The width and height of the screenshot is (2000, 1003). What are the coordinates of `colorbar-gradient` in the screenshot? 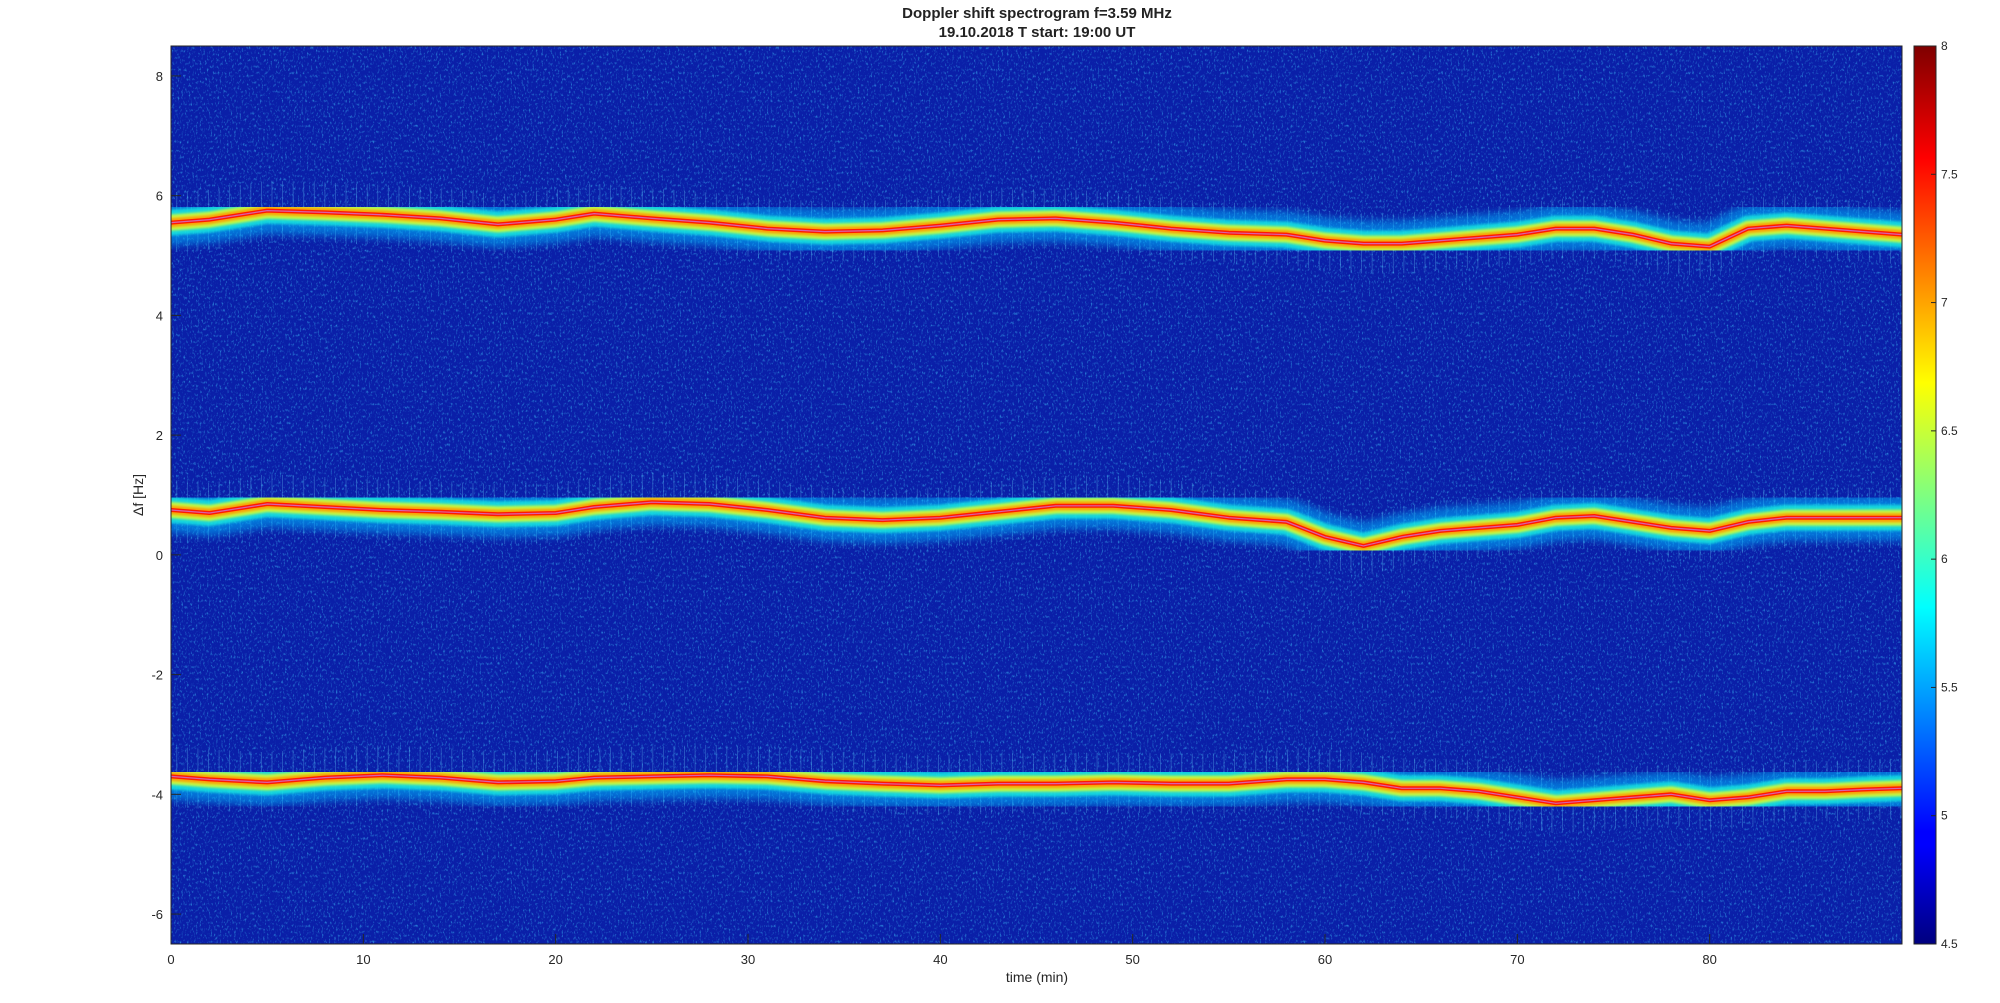 It's located at (1925, 495).